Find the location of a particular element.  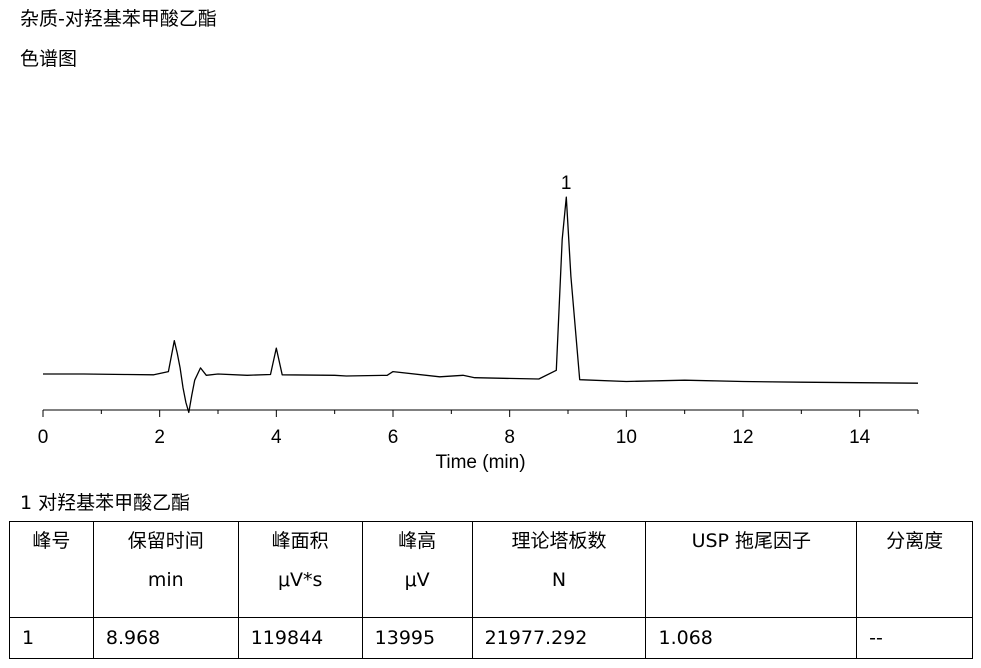

x-tick-label: 12 is located at coordinates (742, 437).